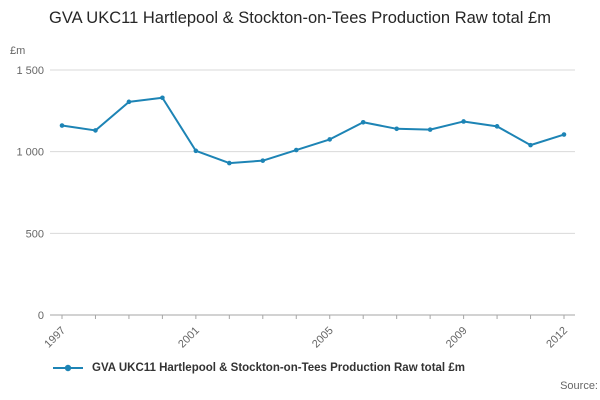 Image resolution: width=600 pixels, height=400 pixels. Describe the element at coordinates (579, 386) in the screenshot. I see `source-label: Source:` at that location.